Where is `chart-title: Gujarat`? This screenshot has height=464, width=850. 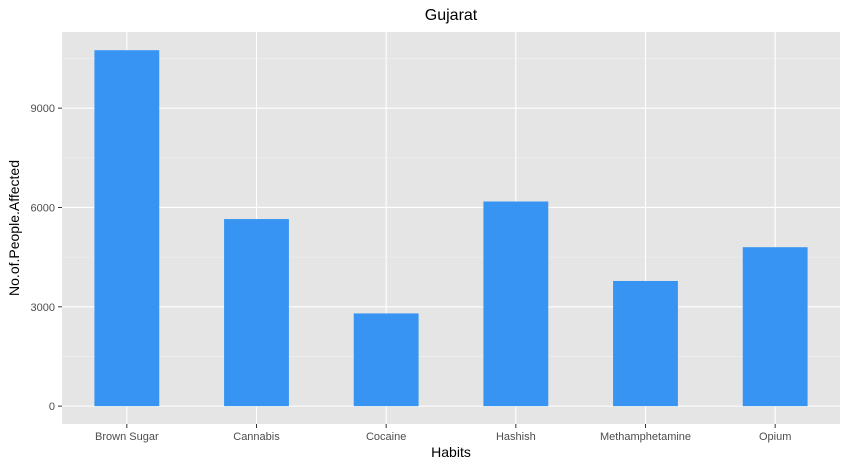 chart-title: Gujarat is located at coordinates (451, 15).